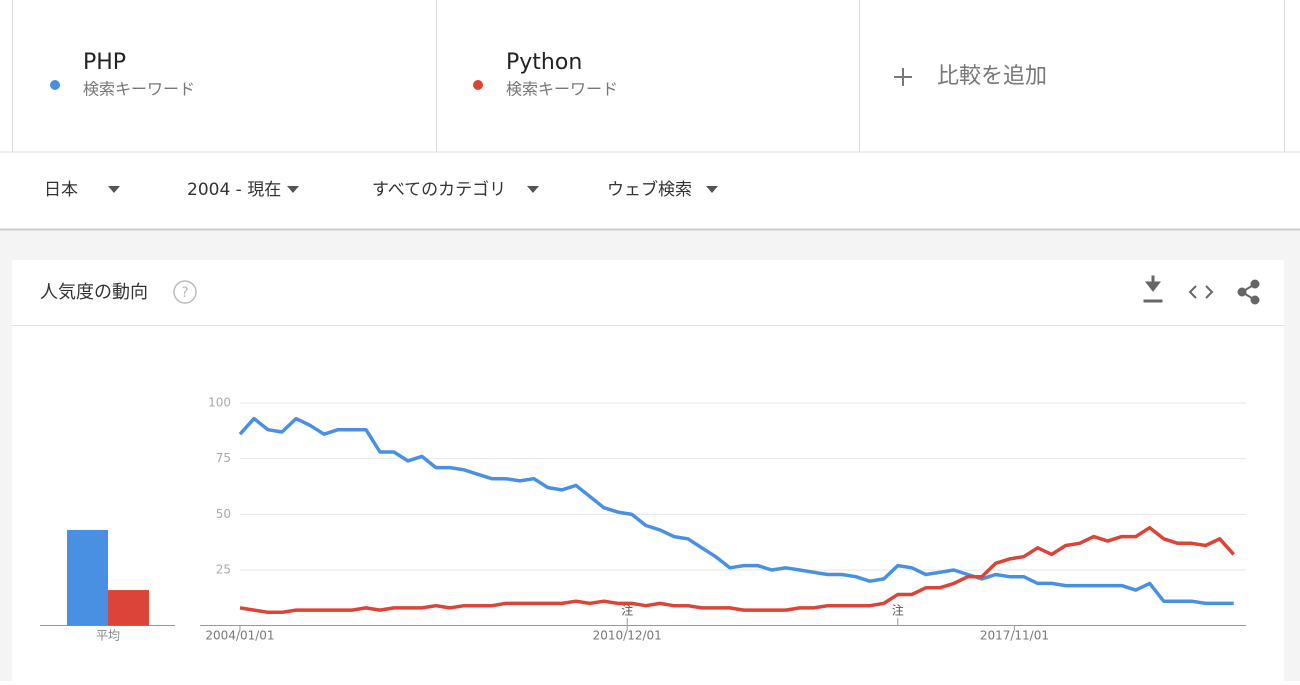 Image resolution: width=1300 pixels, height=685 pixels. I want to click on filter: ウェブ検索, so click(649, 189).